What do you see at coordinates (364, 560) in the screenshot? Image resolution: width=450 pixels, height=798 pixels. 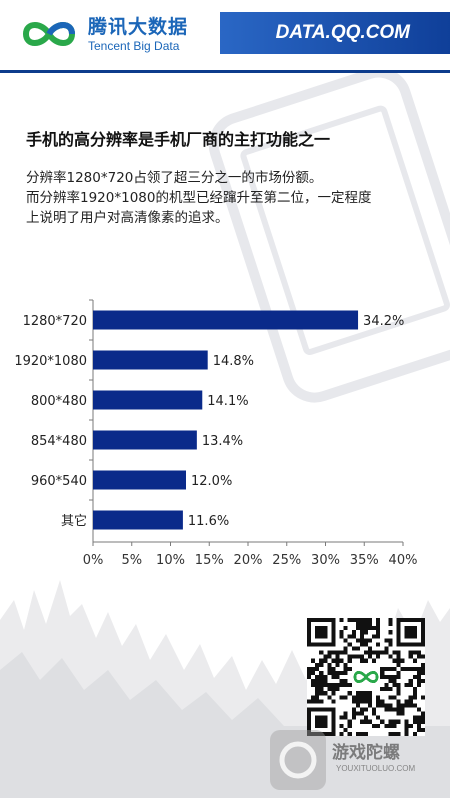 I see `x-tick-label: 35%` at bounding box center [364, 560].